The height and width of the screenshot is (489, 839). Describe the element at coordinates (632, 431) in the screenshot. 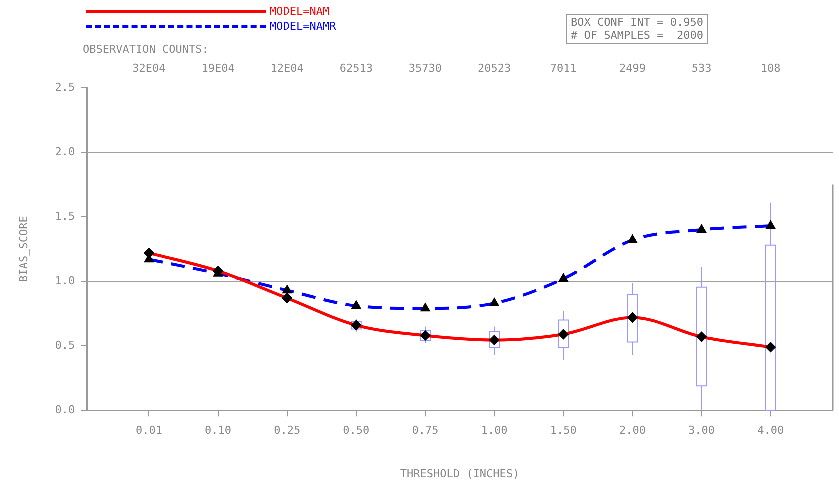

I see `x-tick-label: 2.00` at that location.